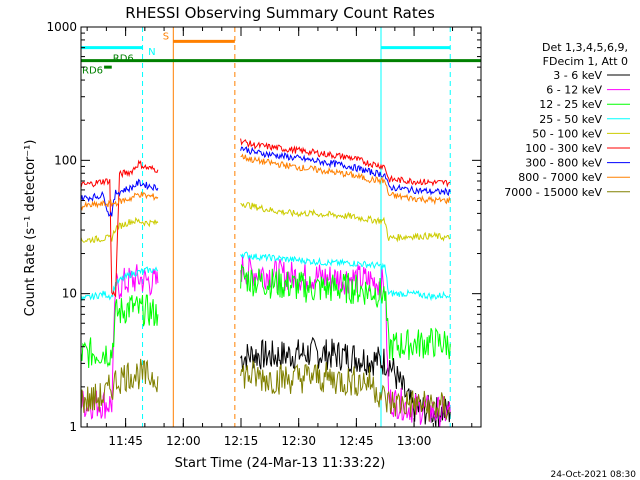 The width and height of the screenshot is (640, 480). I want to click on legend-label-1: 6 - 12 keV, so click(574, 90).